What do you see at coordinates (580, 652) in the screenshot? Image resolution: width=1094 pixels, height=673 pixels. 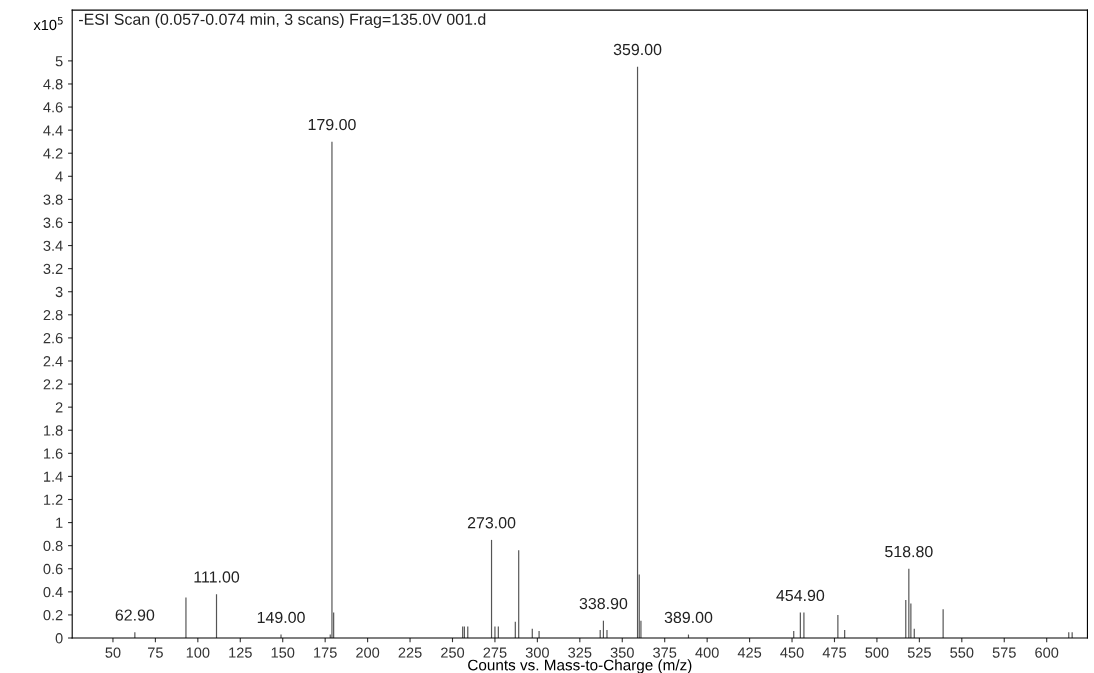 I see `x-tick-label: 325` at bounding box center [580, 652].